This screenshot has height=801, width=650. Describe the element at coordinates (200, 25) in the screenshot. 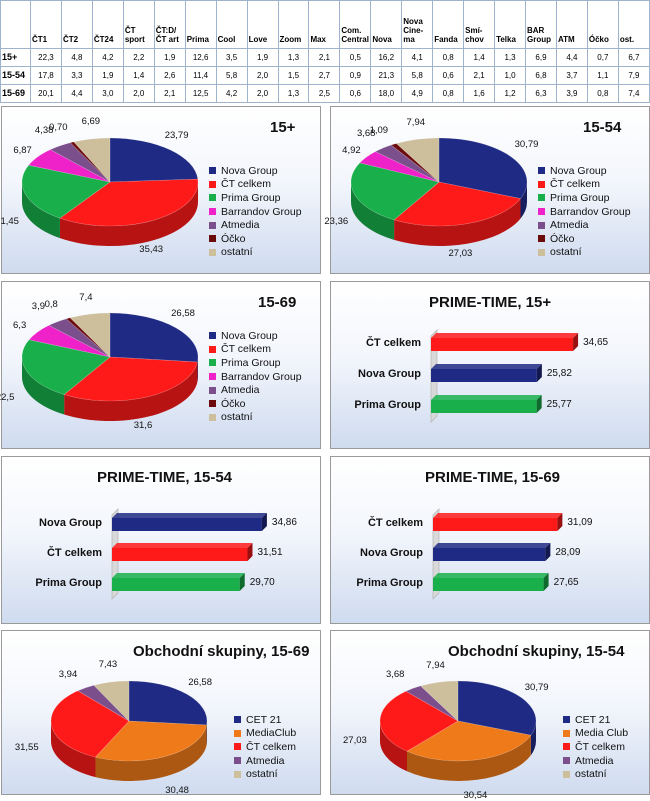

I see `table-header-cell: Prima` at that location.